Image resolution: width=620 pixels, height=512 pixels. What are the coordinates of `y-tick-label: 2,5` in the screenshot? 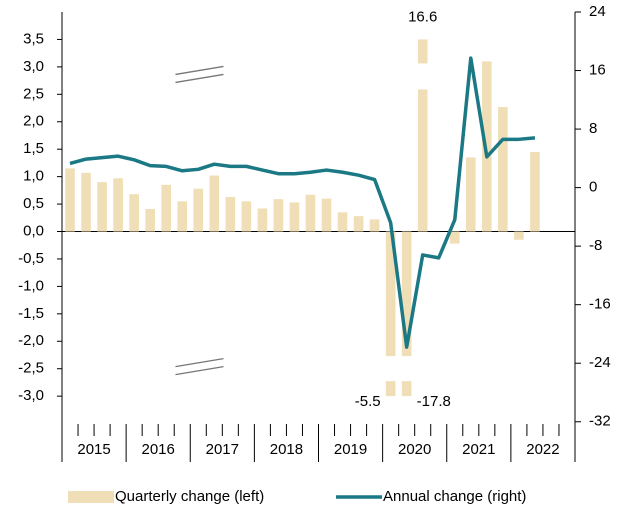 It's located at (33, 93).